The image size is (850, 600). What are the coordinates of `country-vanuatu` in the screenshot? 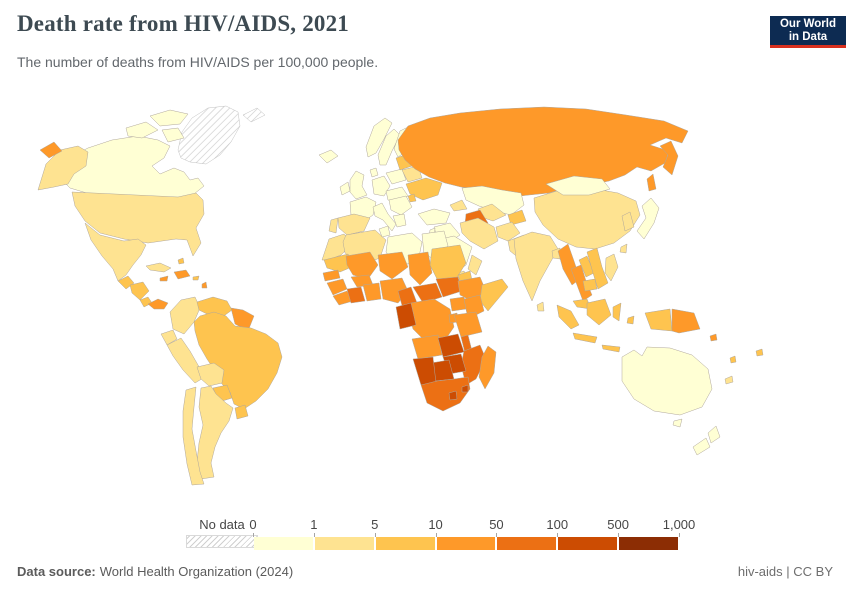 It's located at (733, 359).